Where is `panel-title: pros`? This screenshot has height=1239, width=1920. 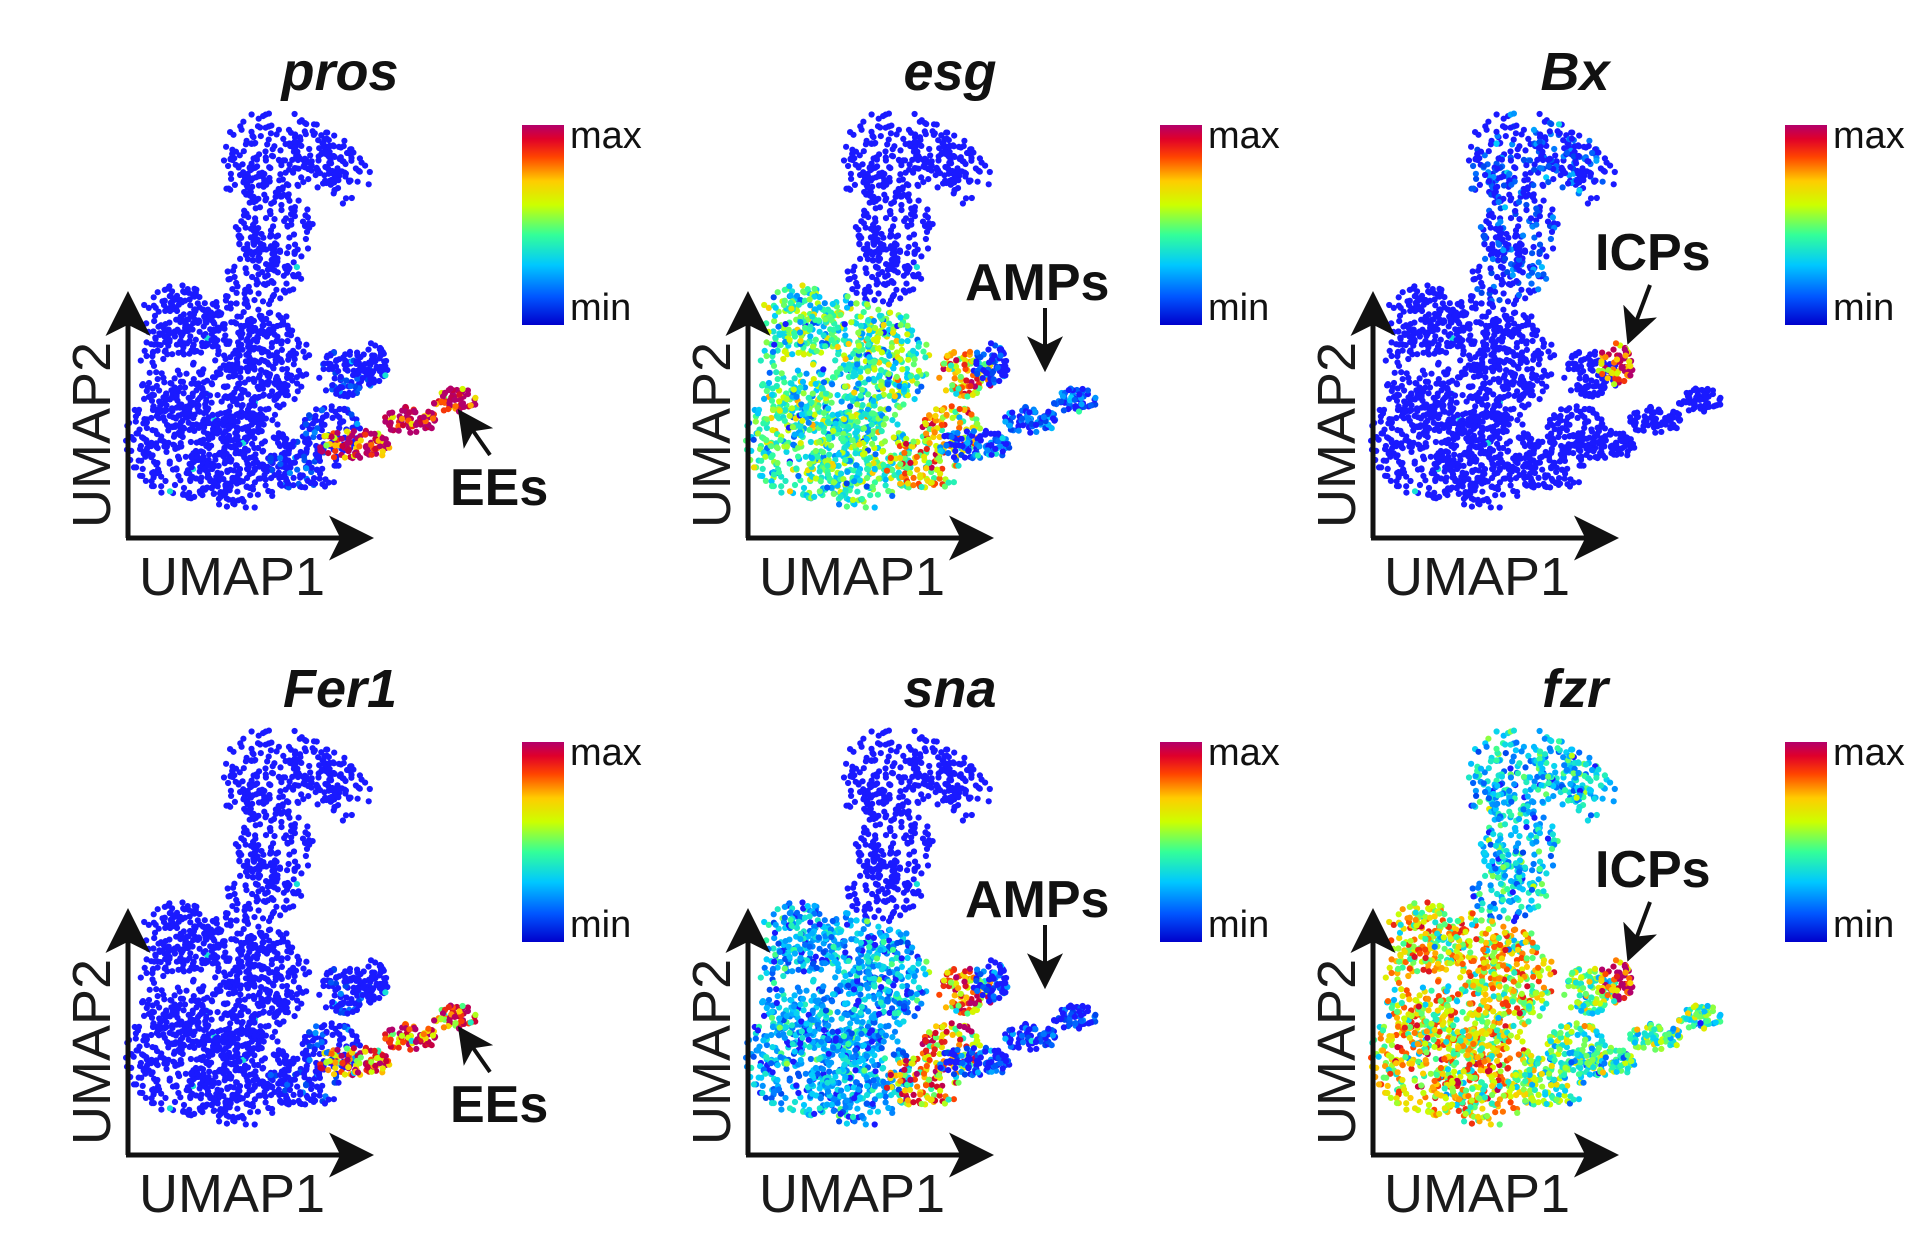
panel-title: pros is located at coordinates (338, 72).